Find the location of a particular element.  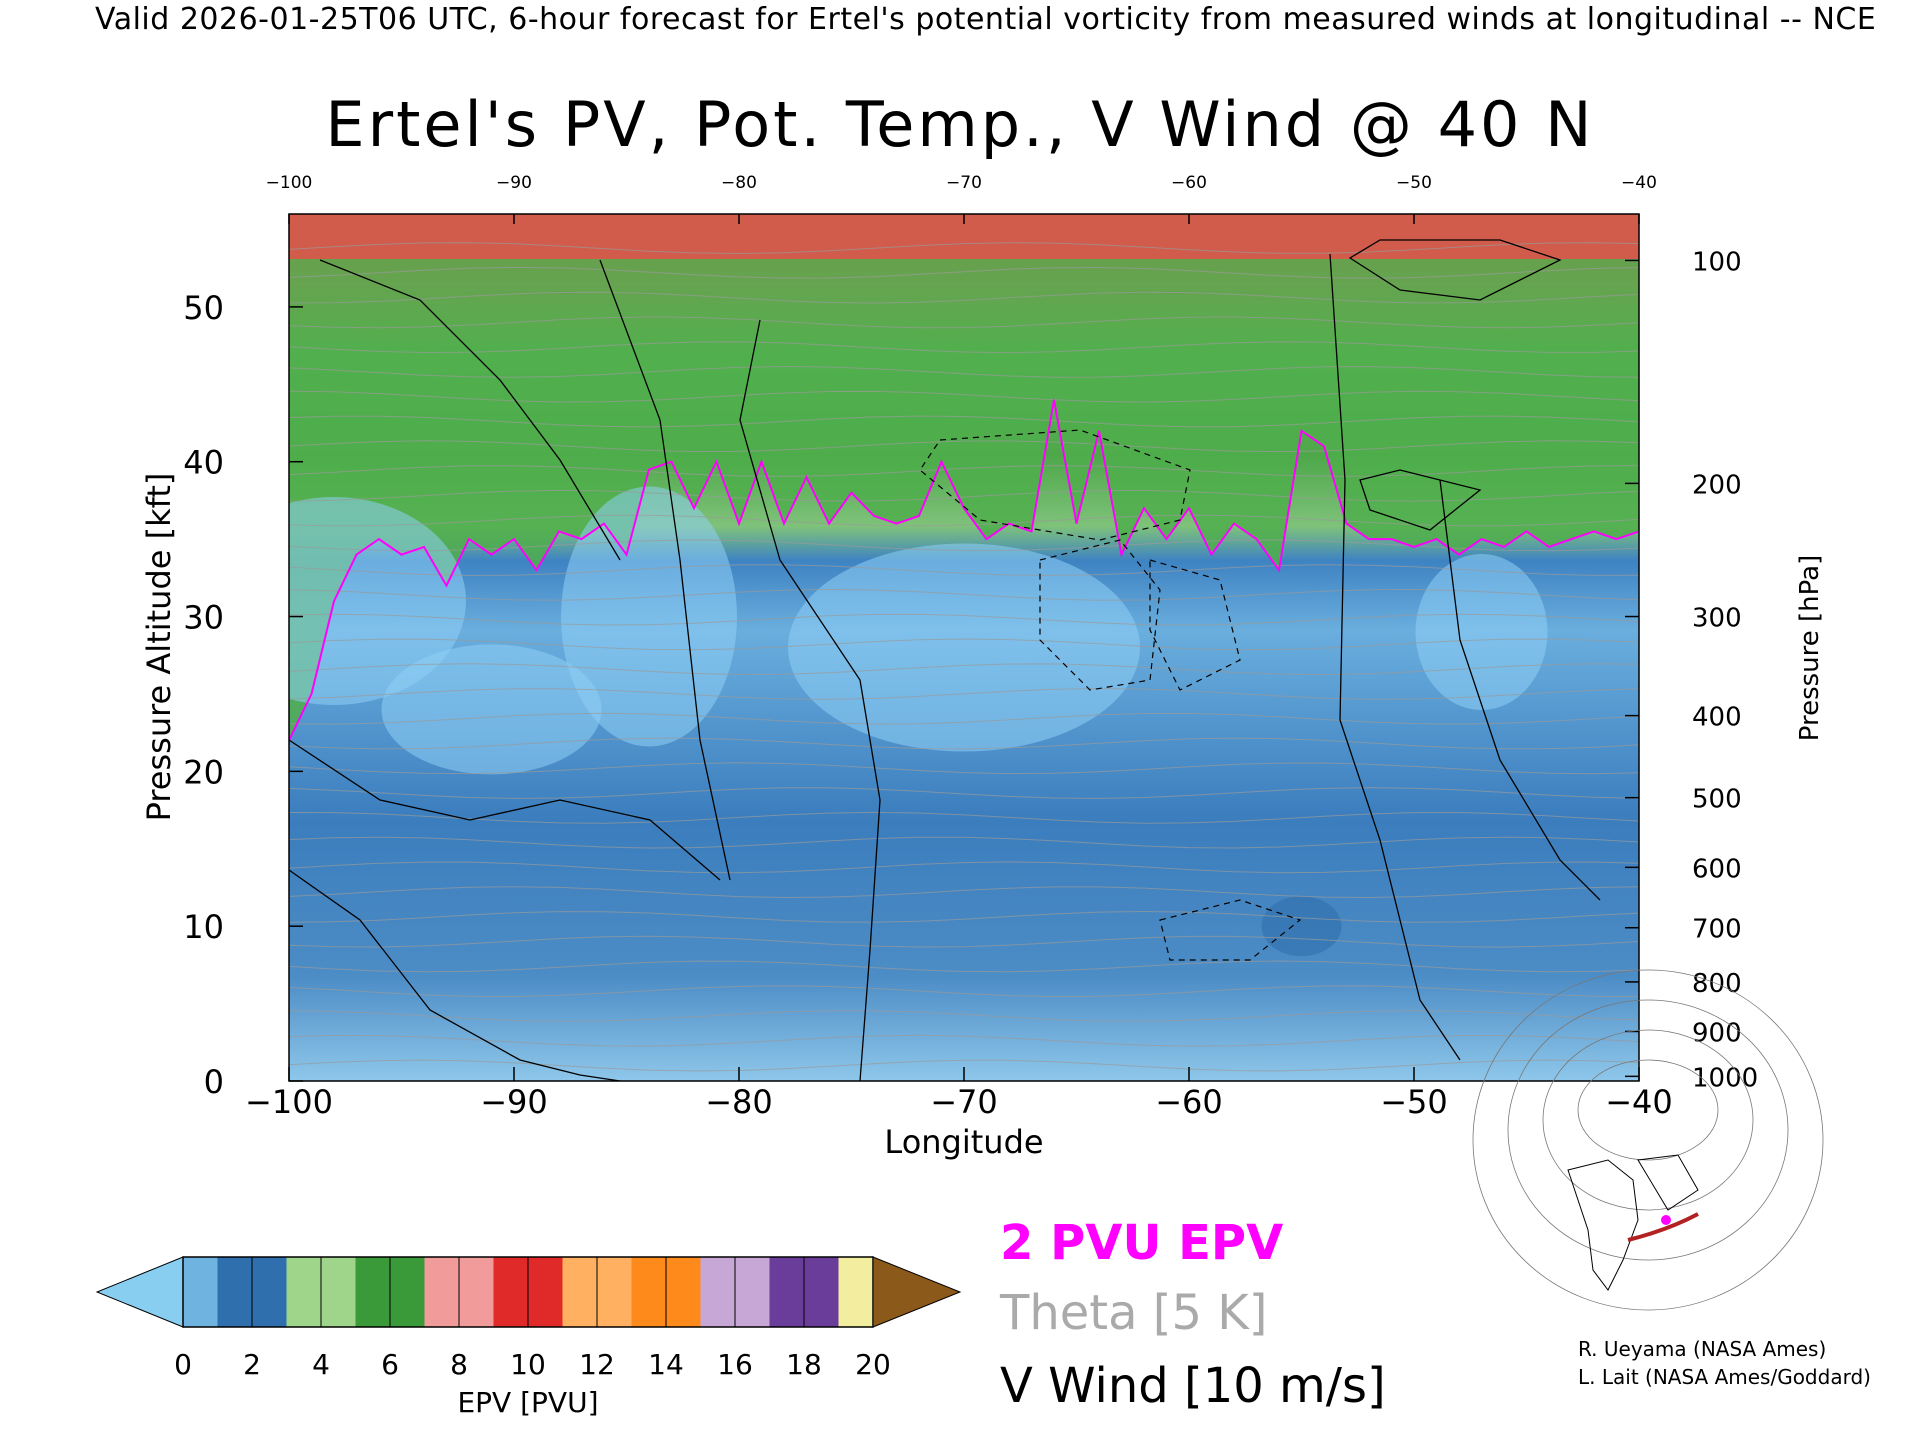

legend-theta-label: Theta [5 K] is located at coordinates (1134, 1313).